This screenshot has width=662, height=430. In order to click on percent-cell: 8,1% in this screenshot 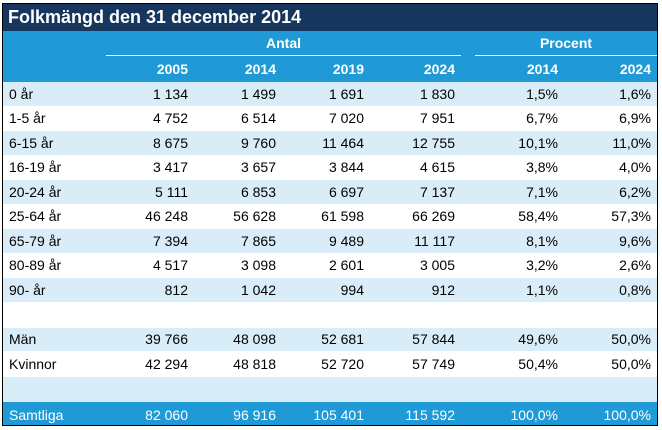, I will do `click(519, 241)`.